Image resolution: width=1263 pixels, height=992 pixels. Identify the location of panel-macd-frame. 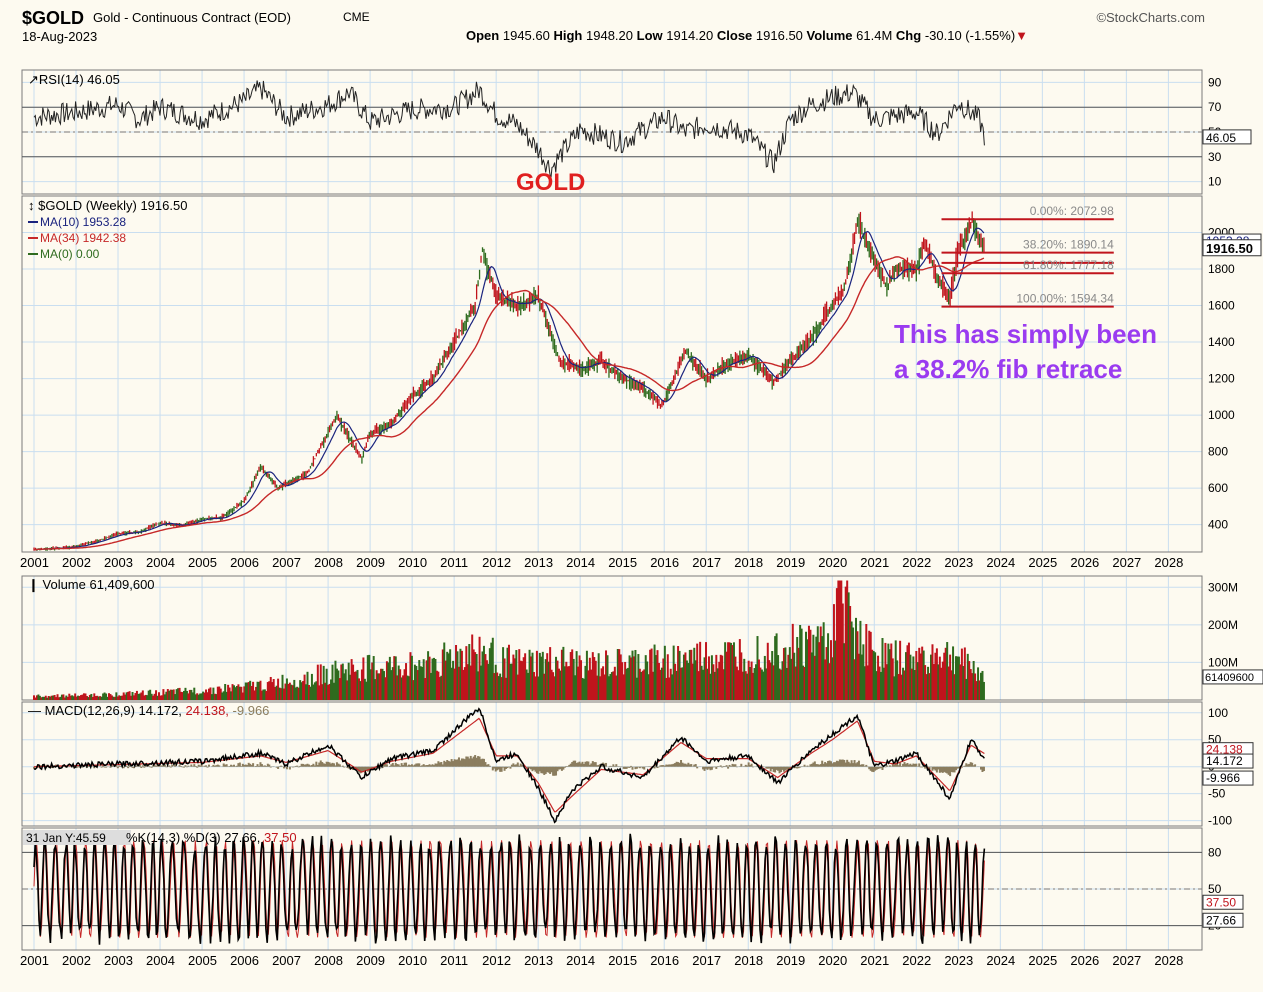
(612, 764).